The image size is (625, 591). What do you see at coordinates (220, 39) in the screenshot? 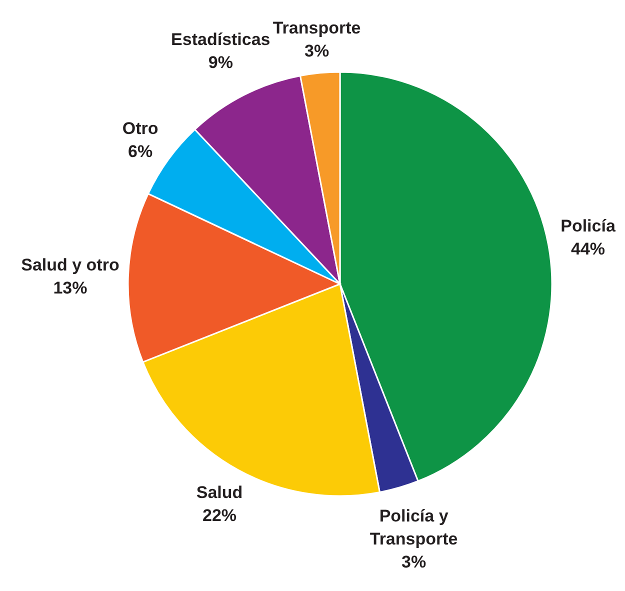
I see `slice-label: Estadísticas` at bounding box center [220, 39].